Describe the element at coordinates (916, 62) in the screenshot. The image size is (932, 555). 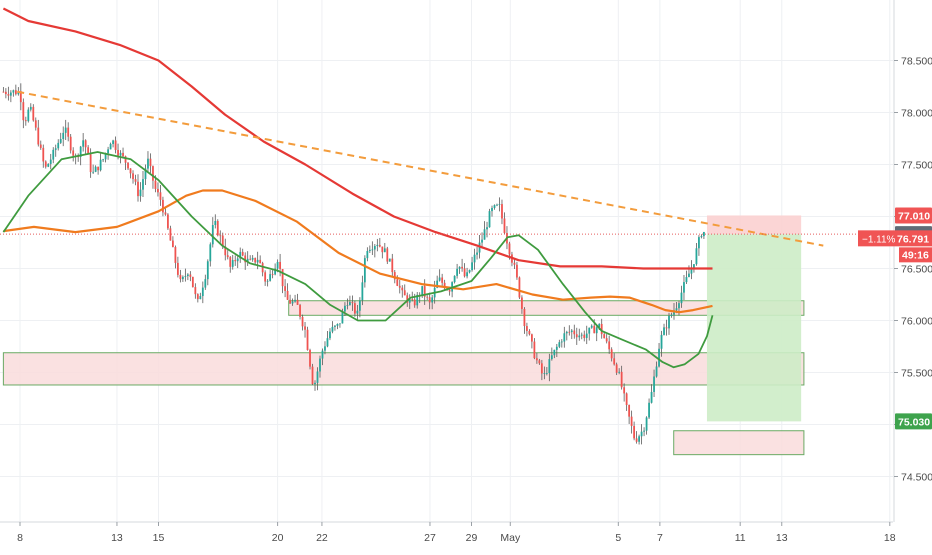
I see `price-tick-label: 78.500` at that location.